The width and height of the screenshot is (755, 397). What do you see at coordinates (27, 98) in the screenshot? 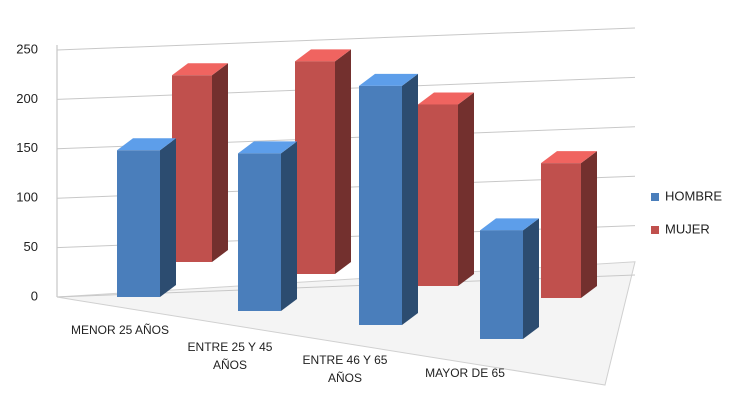
I see `y-tick-label: 200` at bounding box center [27, 98].